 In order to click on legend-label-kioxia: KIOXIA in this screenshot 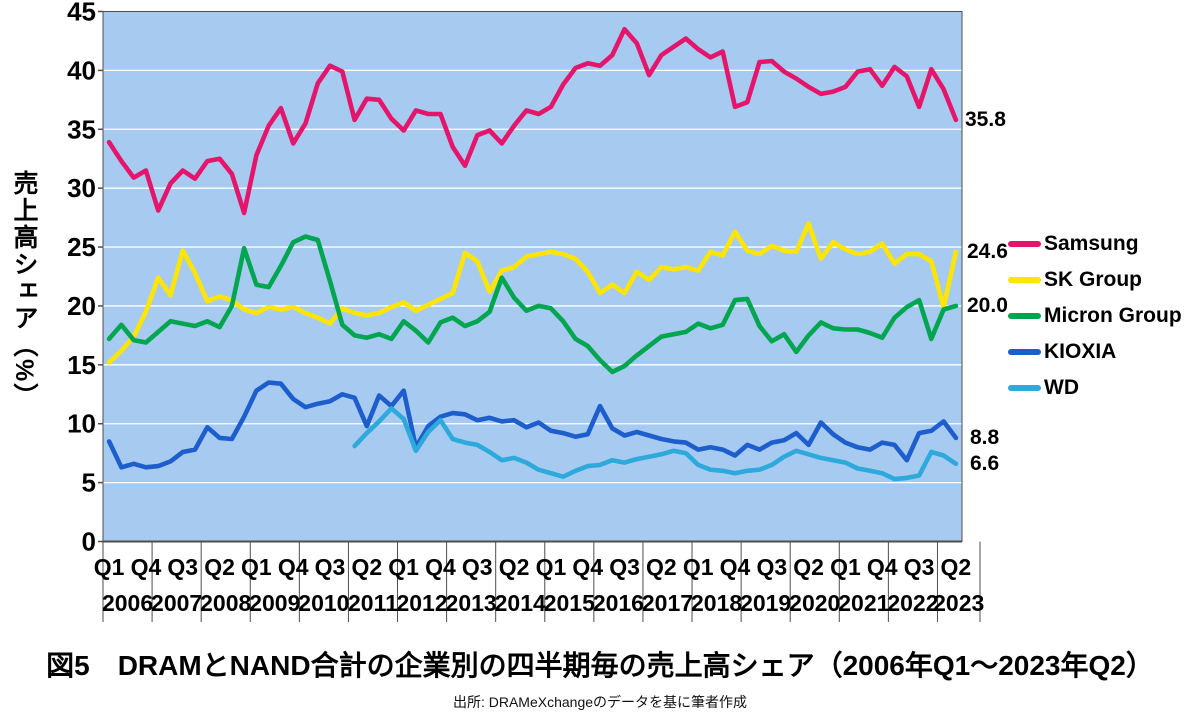, I will do `click(1080, 351)`.